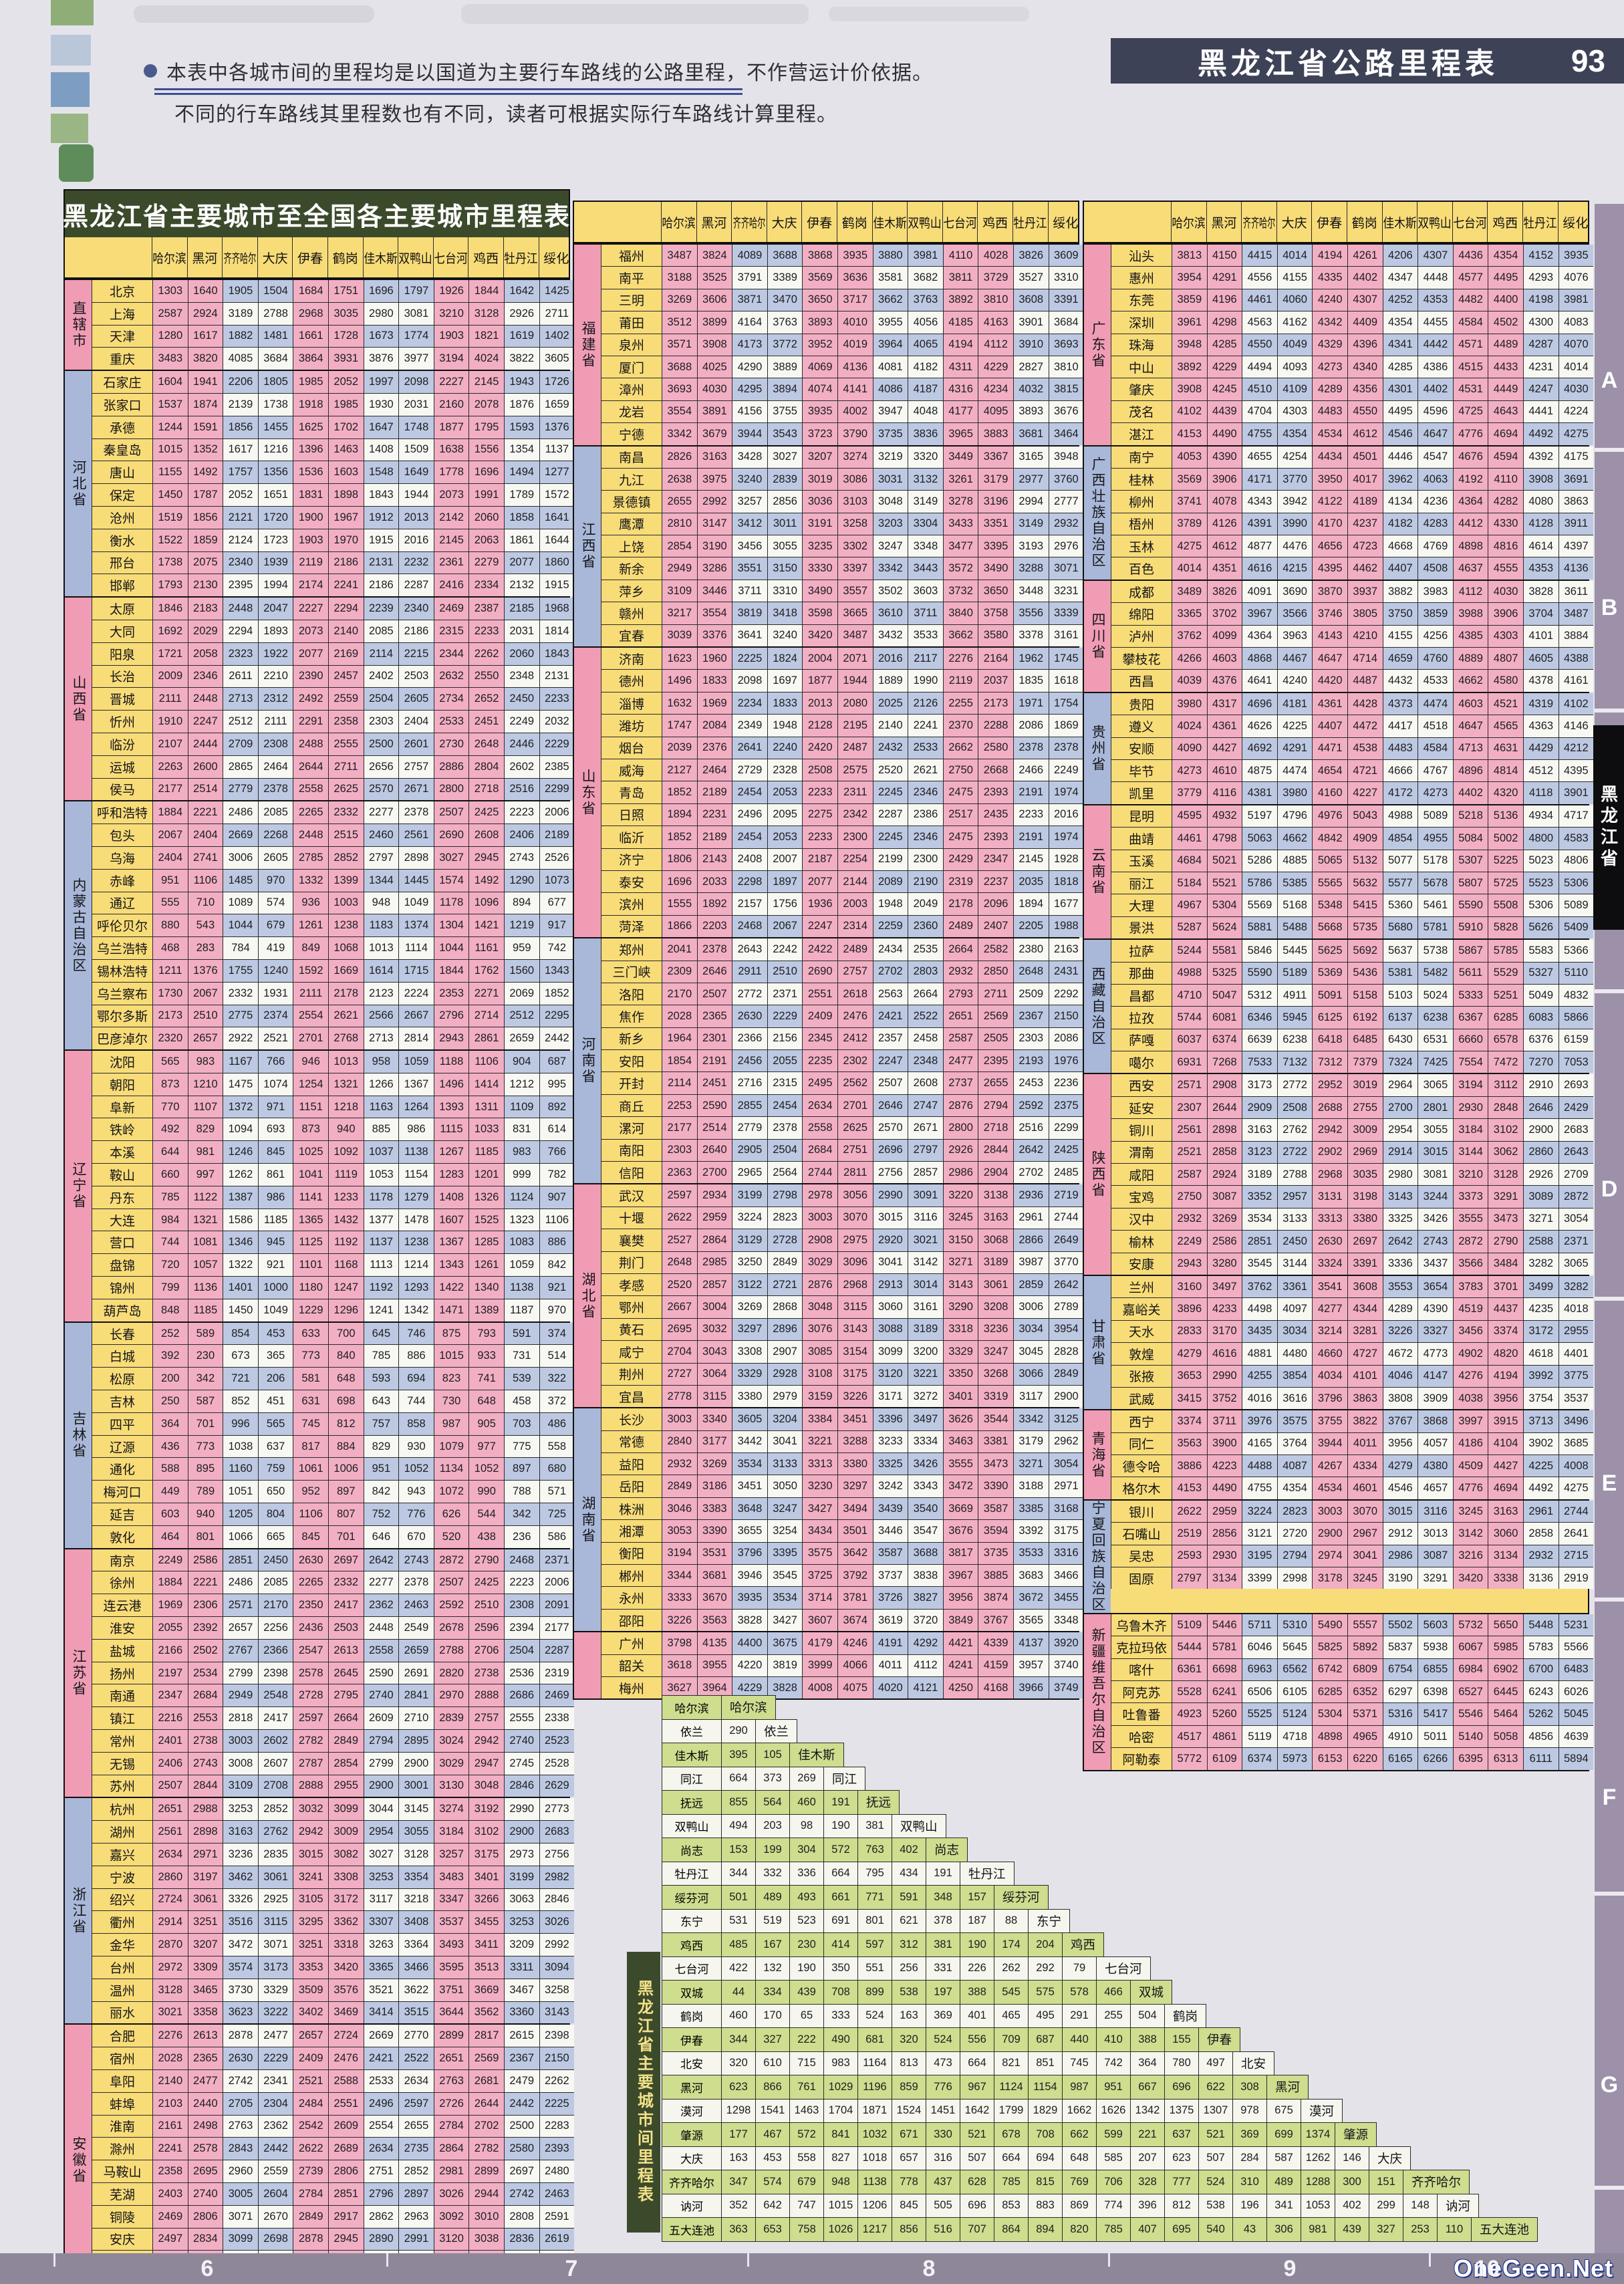 The height and width of the screenshot is (2284, 1624). I want to click on distance-cell: 3362, so click(345, 1922).